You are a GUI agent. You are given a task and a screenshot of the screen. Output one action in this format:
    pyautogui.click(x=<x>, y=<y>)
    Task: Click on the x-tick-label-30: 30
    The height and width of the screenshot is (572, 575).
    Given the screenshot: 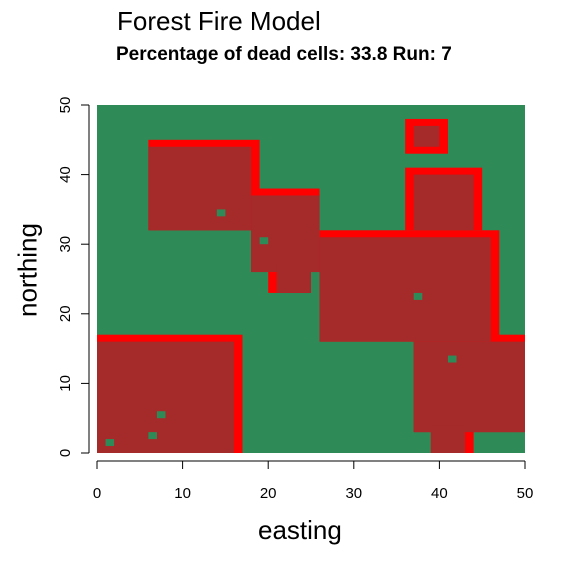 What is the action you would take?
    pyautogui.click(x=353, y=493)
    